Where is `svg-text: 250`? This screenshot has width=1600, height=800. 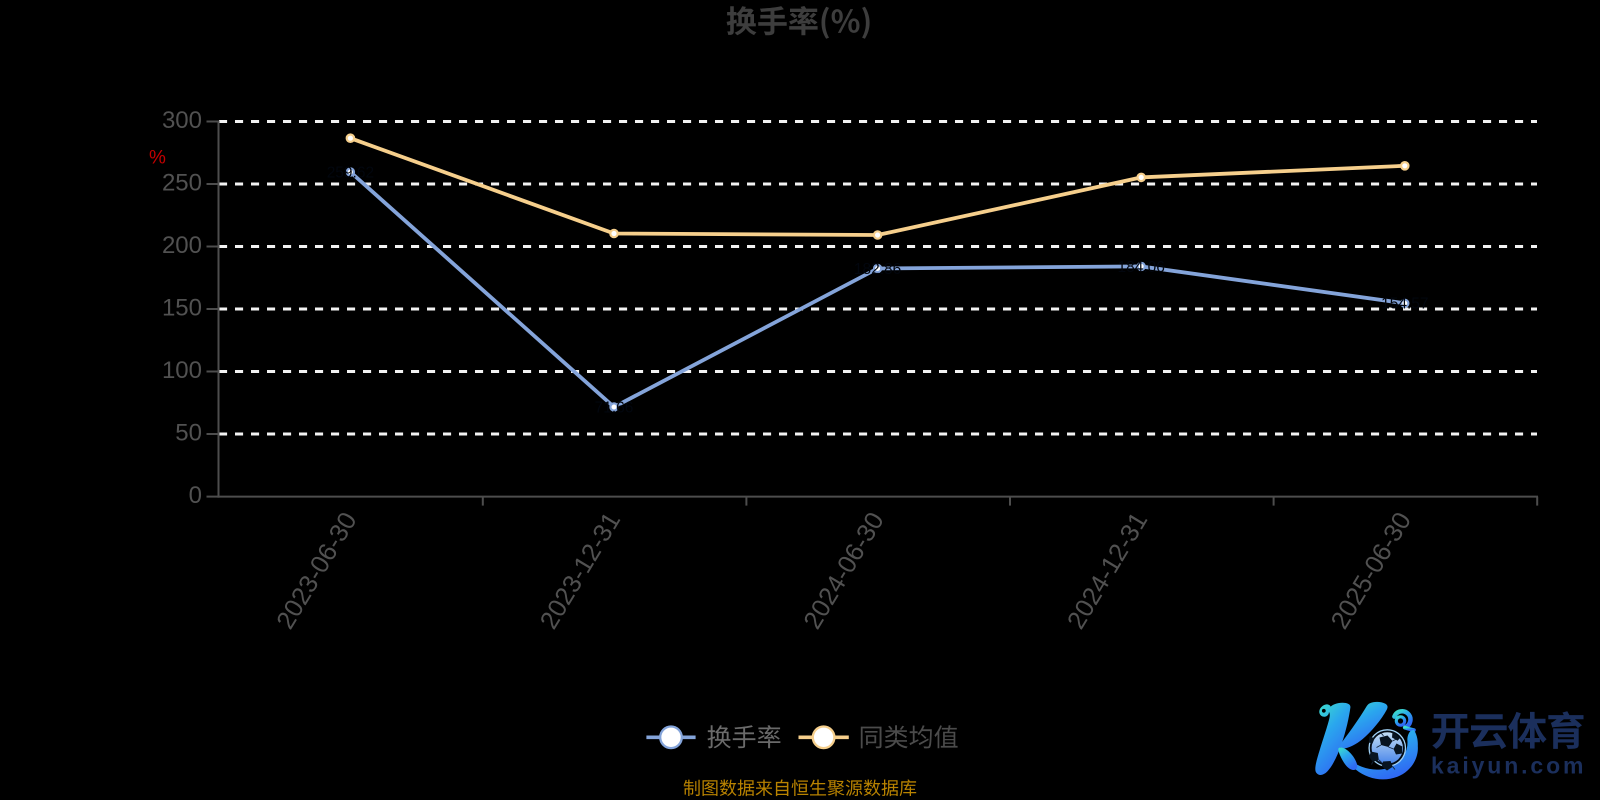
svg-text: 250 is located at coordinates (182, 182).